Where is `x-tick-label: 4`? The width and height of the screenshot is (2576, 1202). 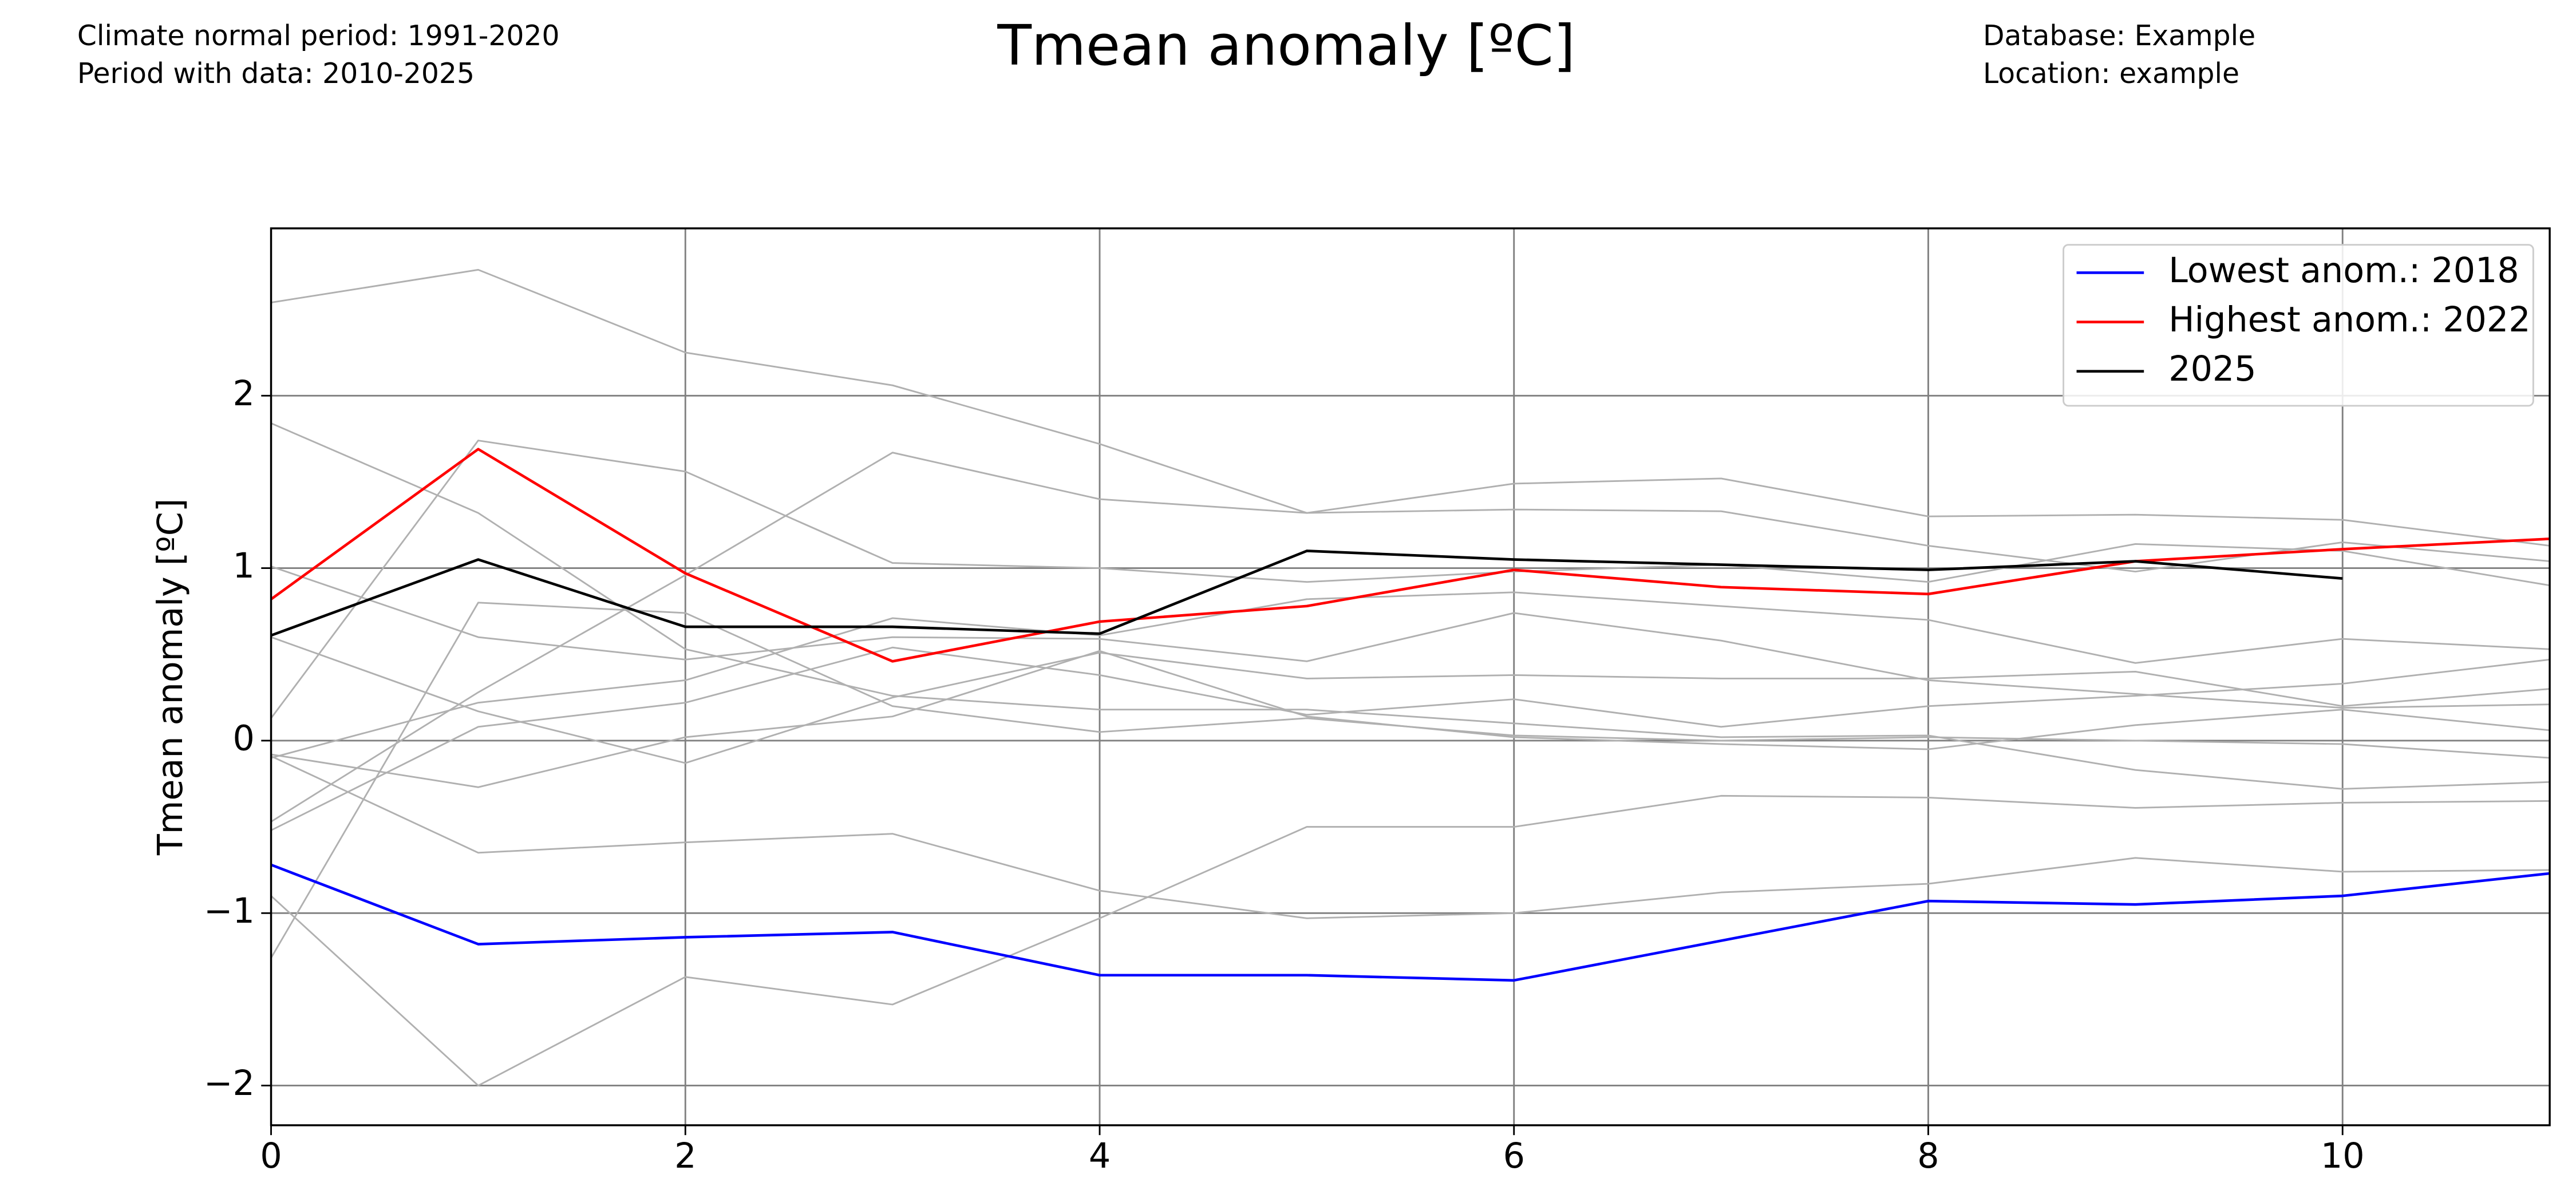 x-tick-label: 4 is located at coordinates (1100, 1156).